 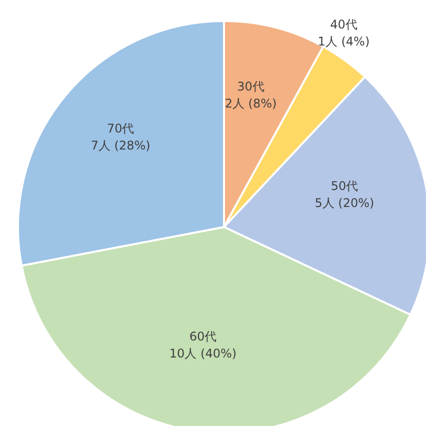 What do you see at coordinates (344, 203) in the screenshot?
I see `data-label: 5人 (20%)` at bounding box center [344, 203].